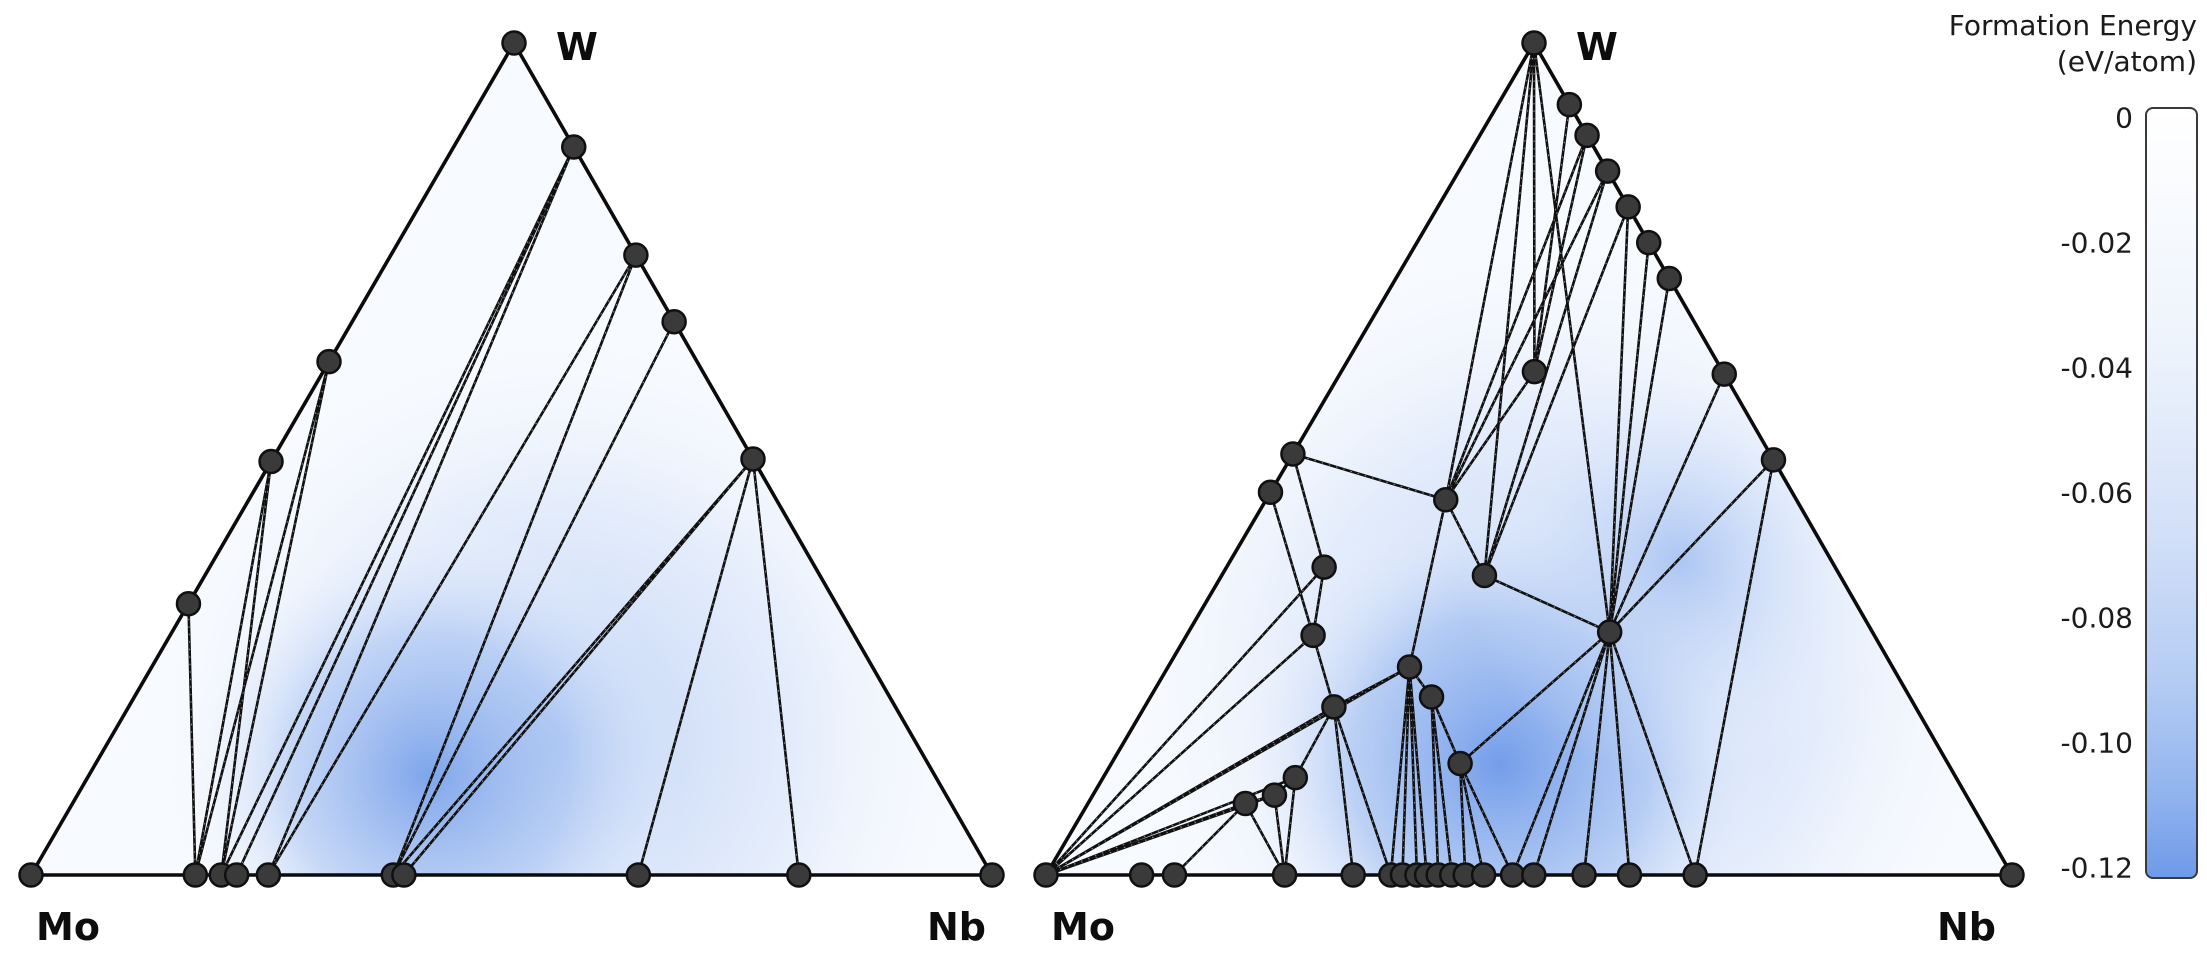 Image resolution: width=2207 pixels, height=959 pixels. Describe the element at coordinates (2096, 493) in the screenshot. I see `colorbar-tick: -0.06` at that location.